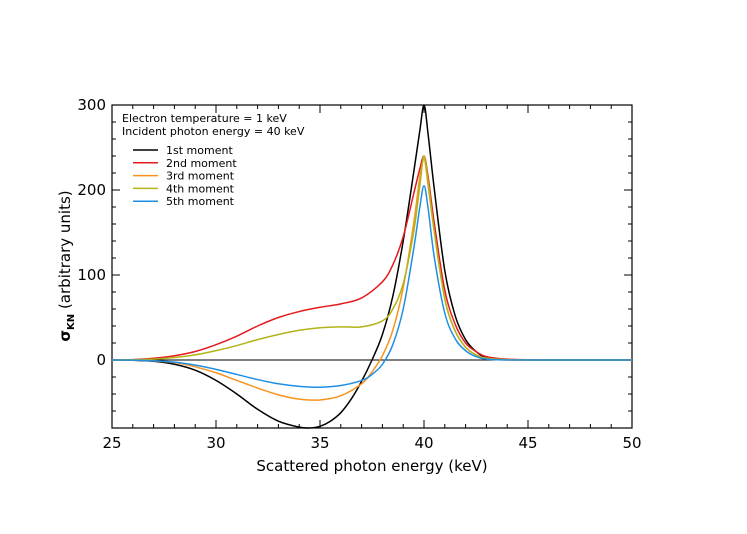 The width and height of the screenshot is (747, 534). I want to click on x-tick-label: 35, so click(319, 443).